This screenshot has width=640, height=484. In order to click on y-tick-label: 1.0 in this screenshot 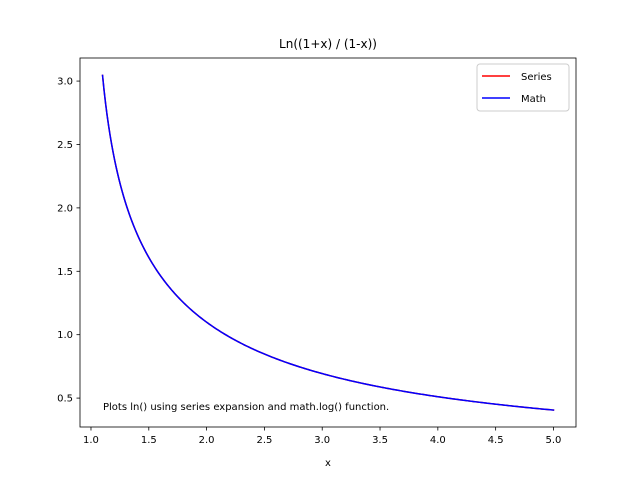, I will do `click(65, 335)`.